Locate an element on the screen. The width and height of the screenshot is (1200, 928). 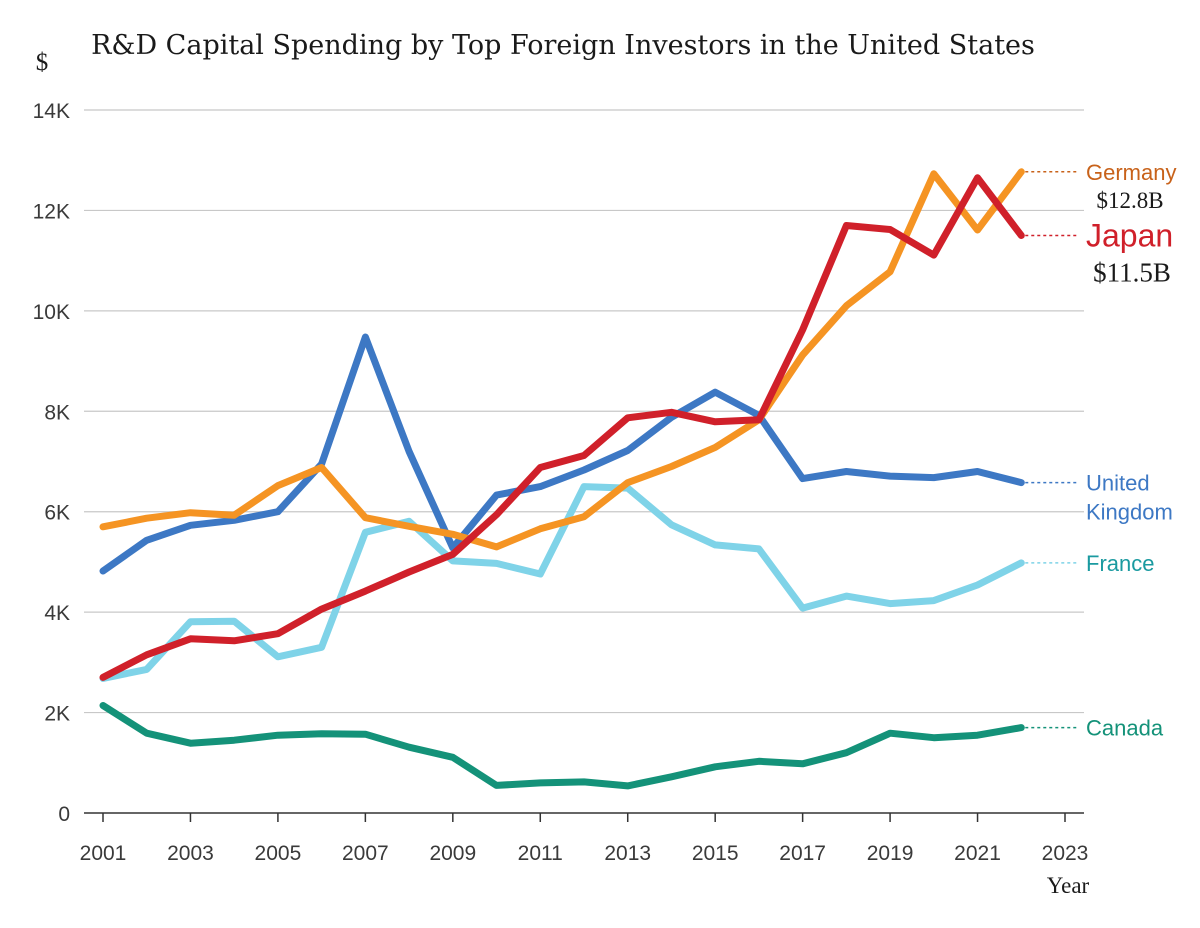
series-label-france: France is located at coordinates (1120, 563).